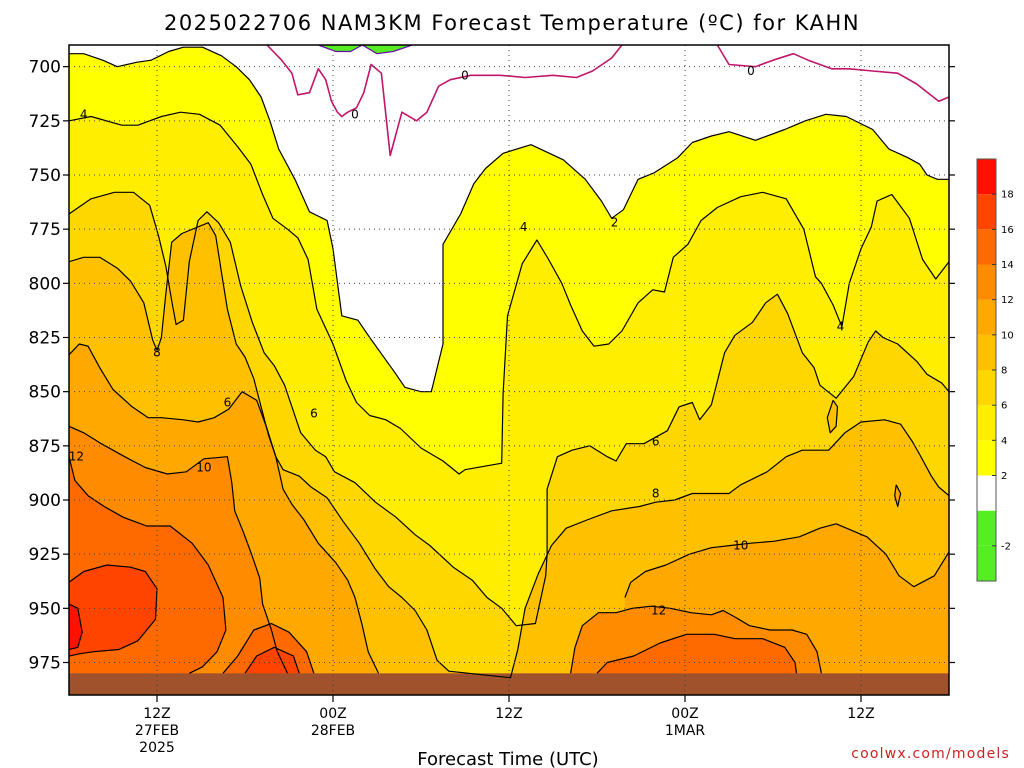 The height and width of the screenshot is (768, 1024). Describe the element at coordinates (157, 731) in the screenshot. I see `x-tick-label: 27FEB` at that location.